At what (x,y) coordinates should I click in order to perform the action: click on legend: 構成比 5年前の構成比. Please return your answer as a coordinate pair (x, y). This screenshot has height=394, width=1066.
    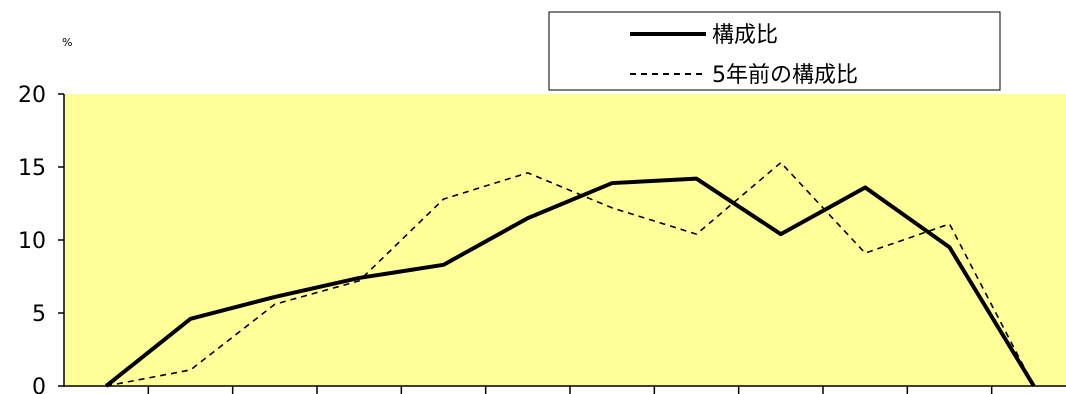
    Looking at the image, I should click on (774, 51).